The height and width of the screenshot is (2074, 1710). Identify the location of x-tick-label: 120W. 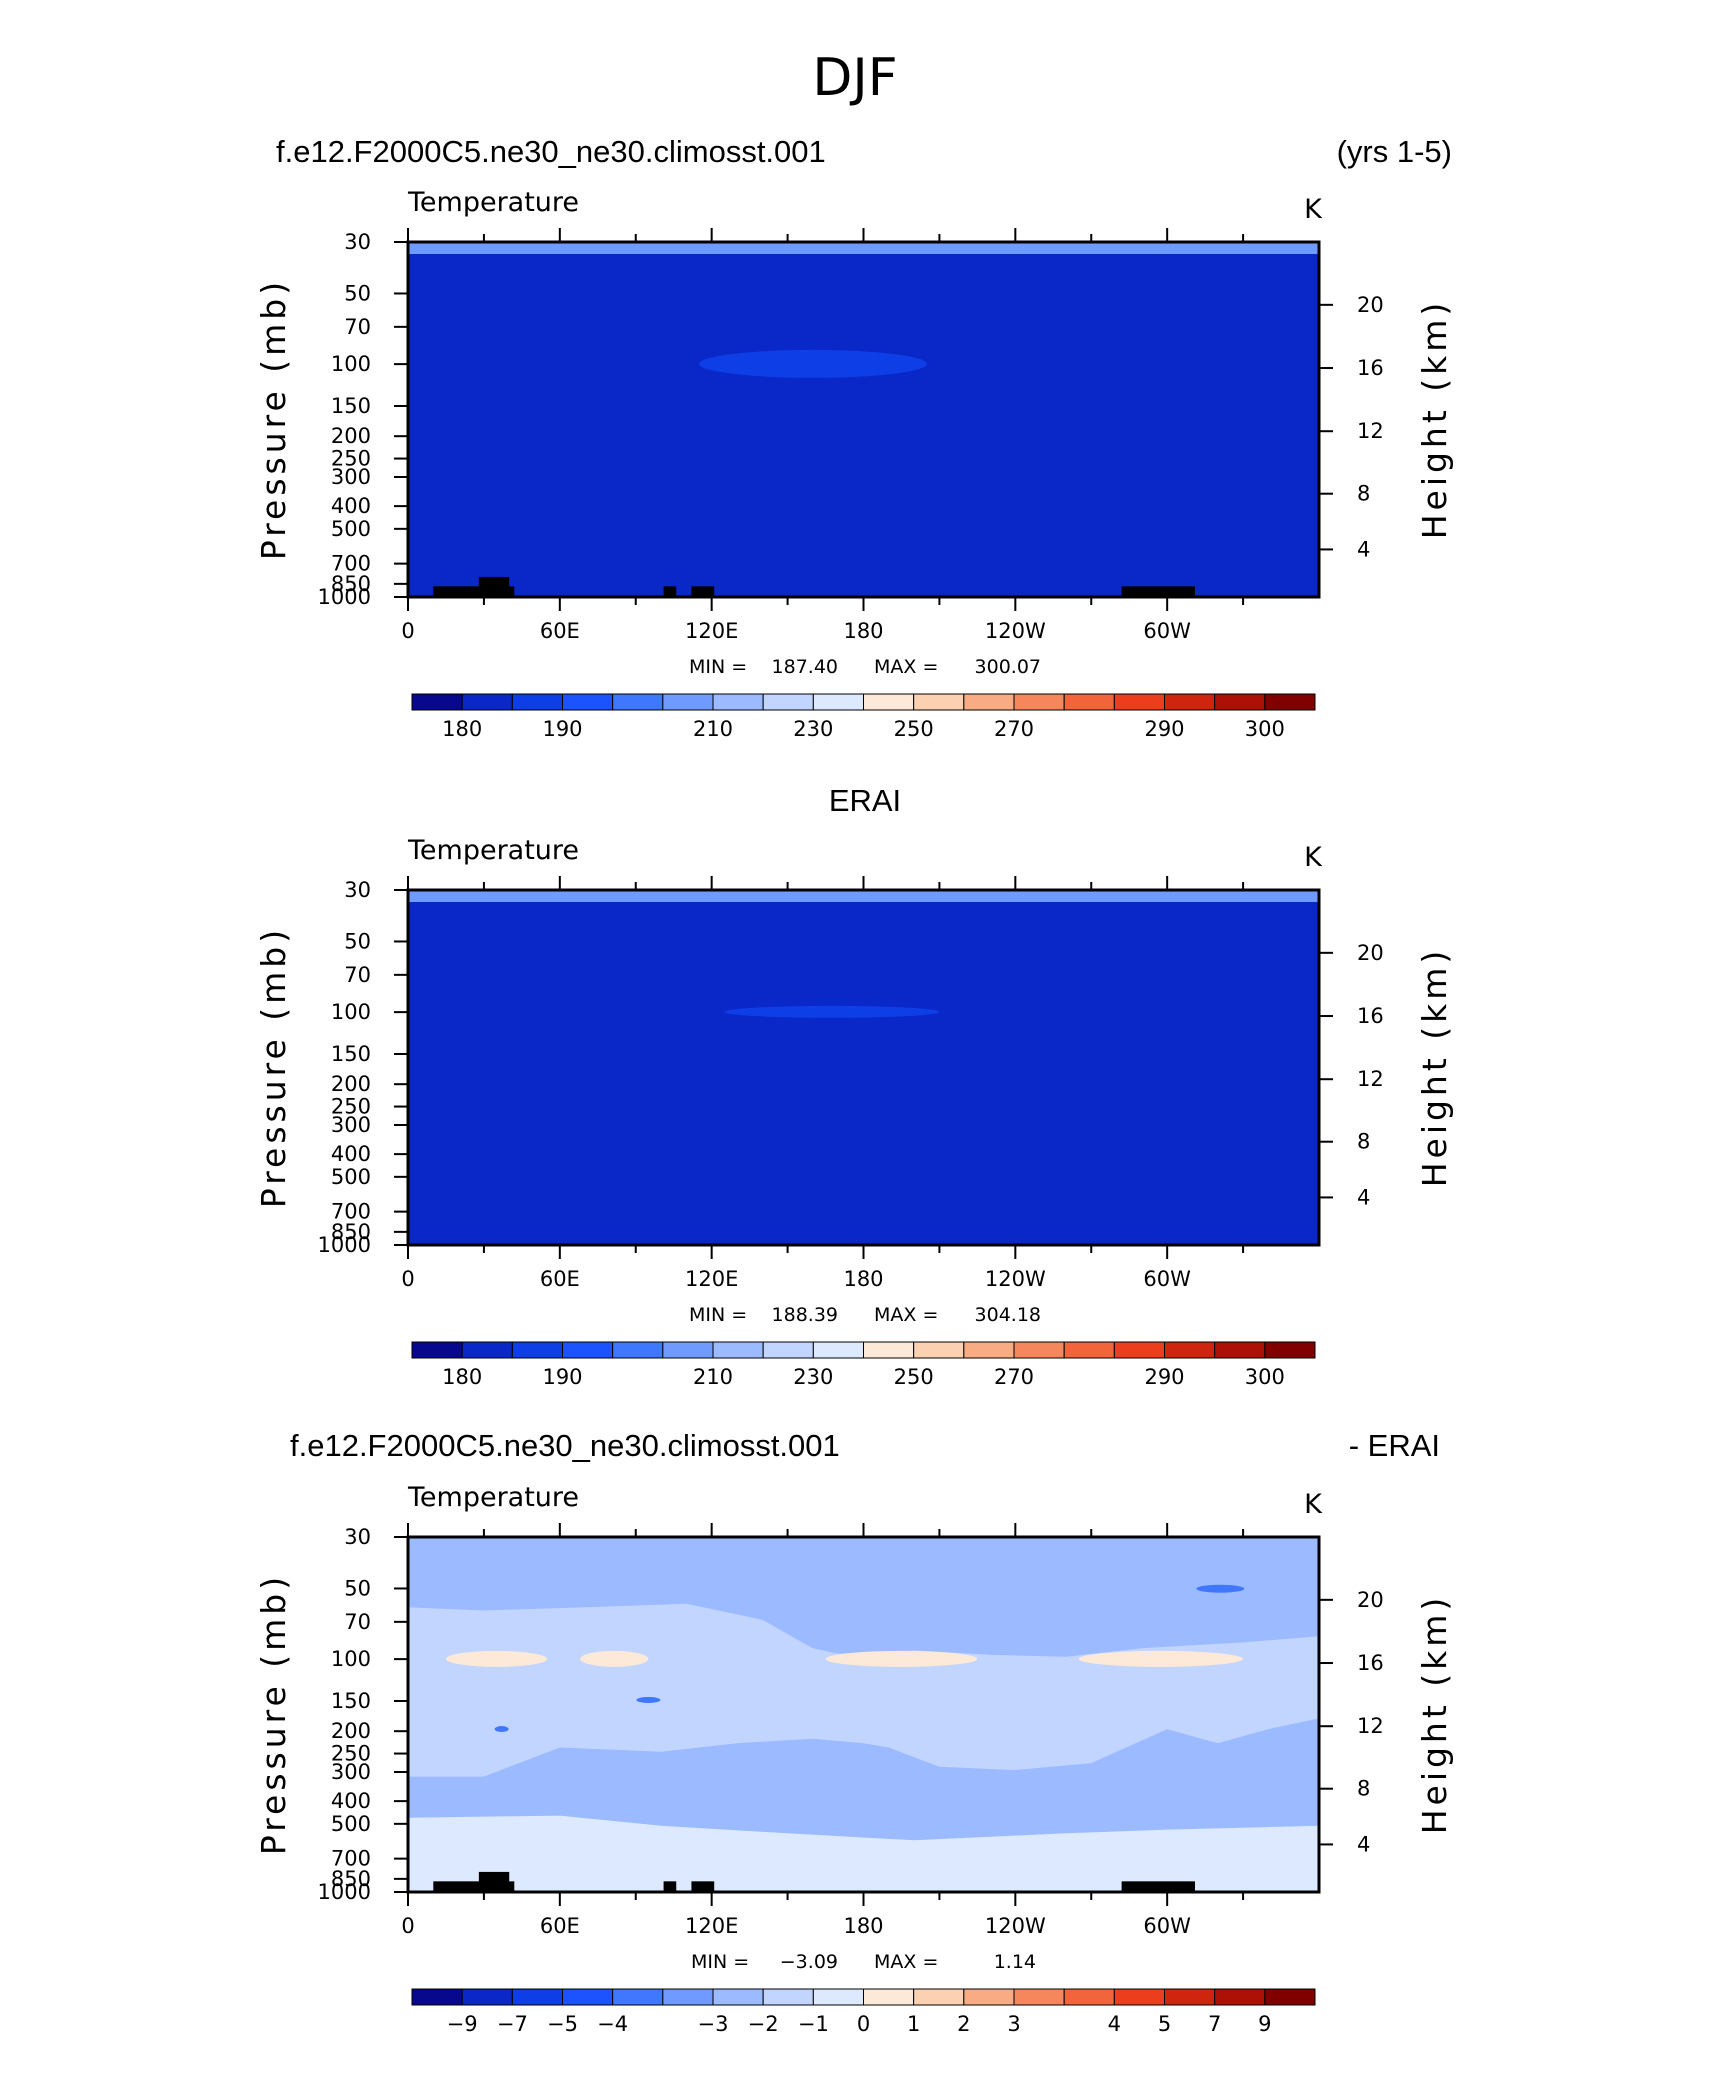
(1015, 1279).